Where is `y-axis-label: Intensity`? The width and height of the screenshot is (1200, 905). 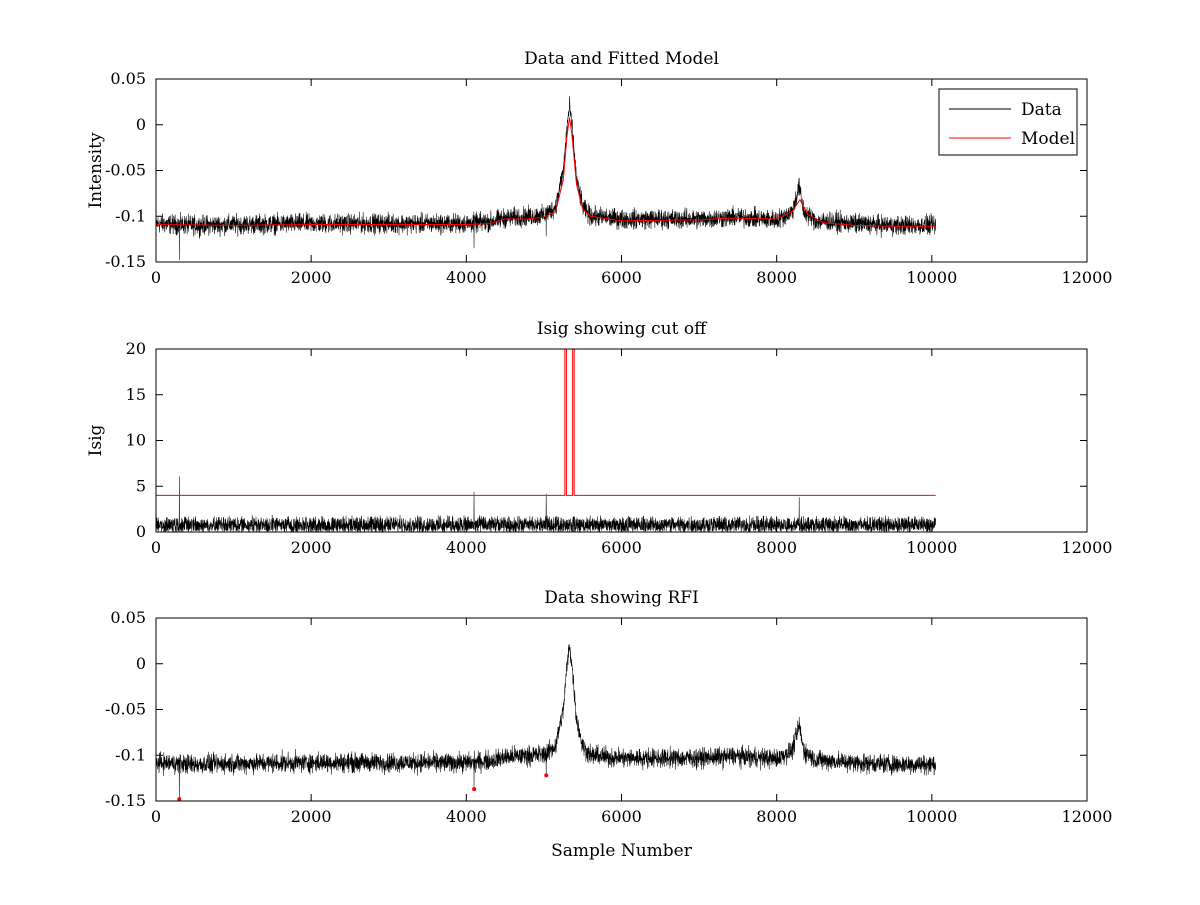
y-axis-label: Intensity is located at coordinates (96, 170).